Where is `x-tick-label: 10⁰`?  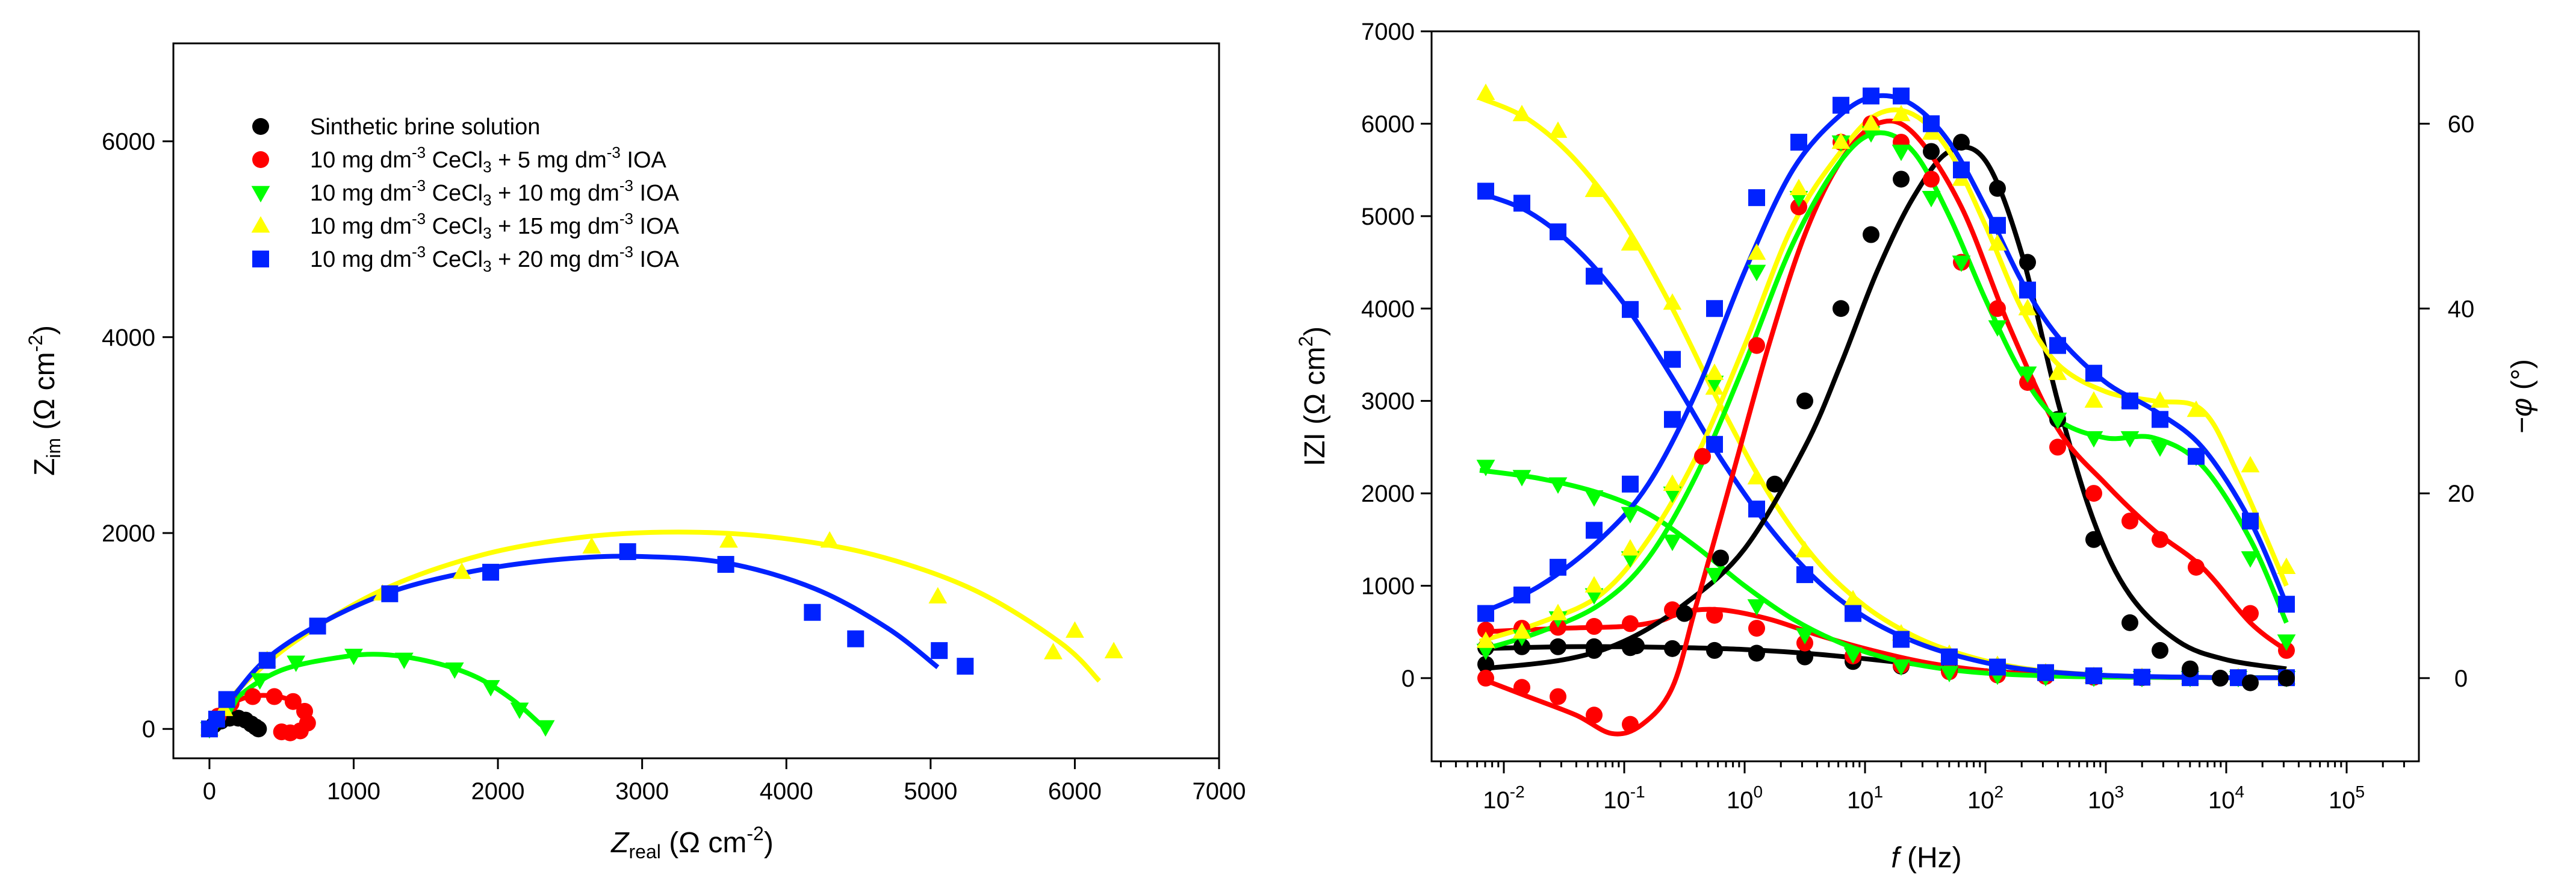
x-tick-label: 10⁰ is located at coordinates (1745, 798).